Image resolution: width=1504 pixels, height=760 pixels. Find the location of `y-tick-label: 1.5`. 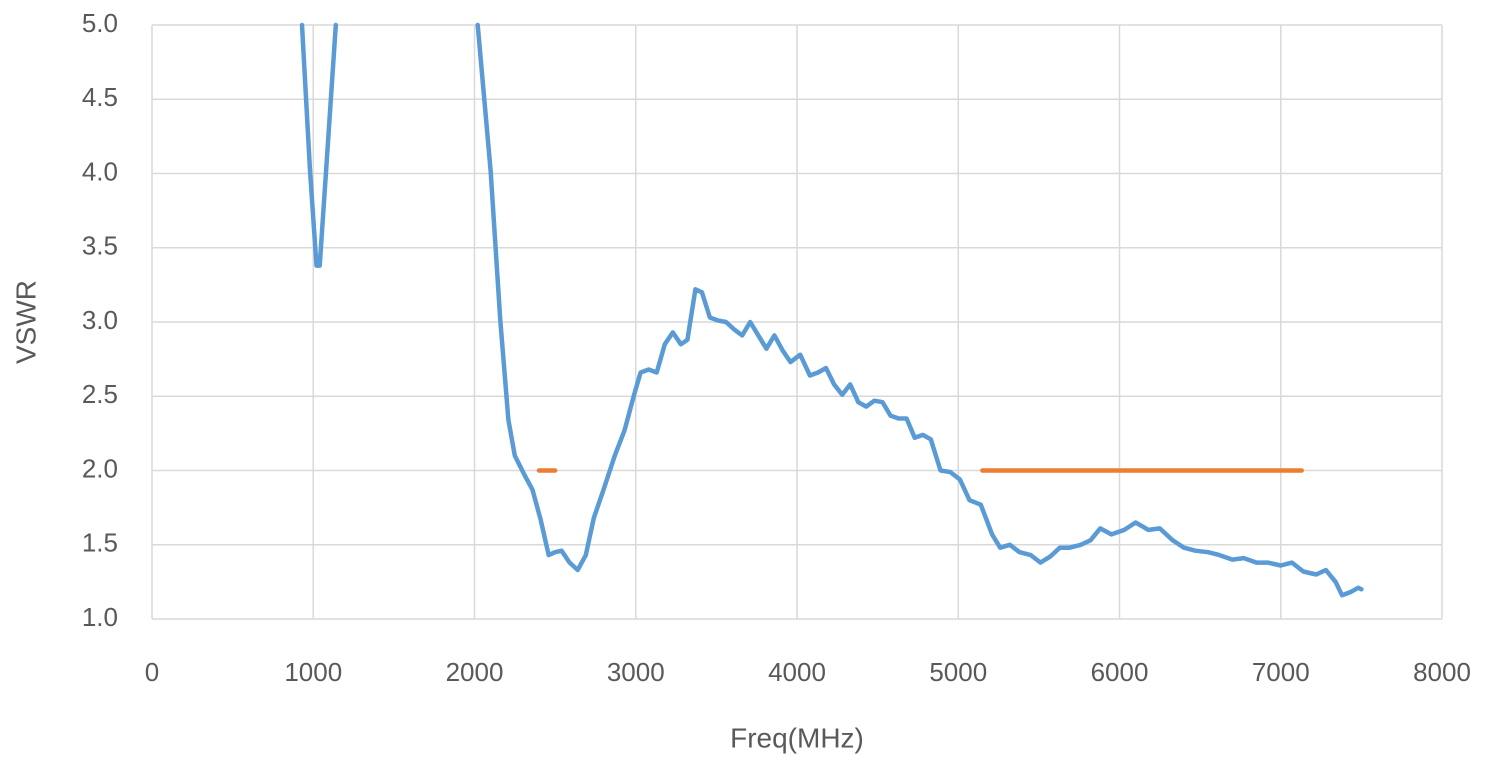

y-tick-label: 1.5 is located at coordinates (100, 543).